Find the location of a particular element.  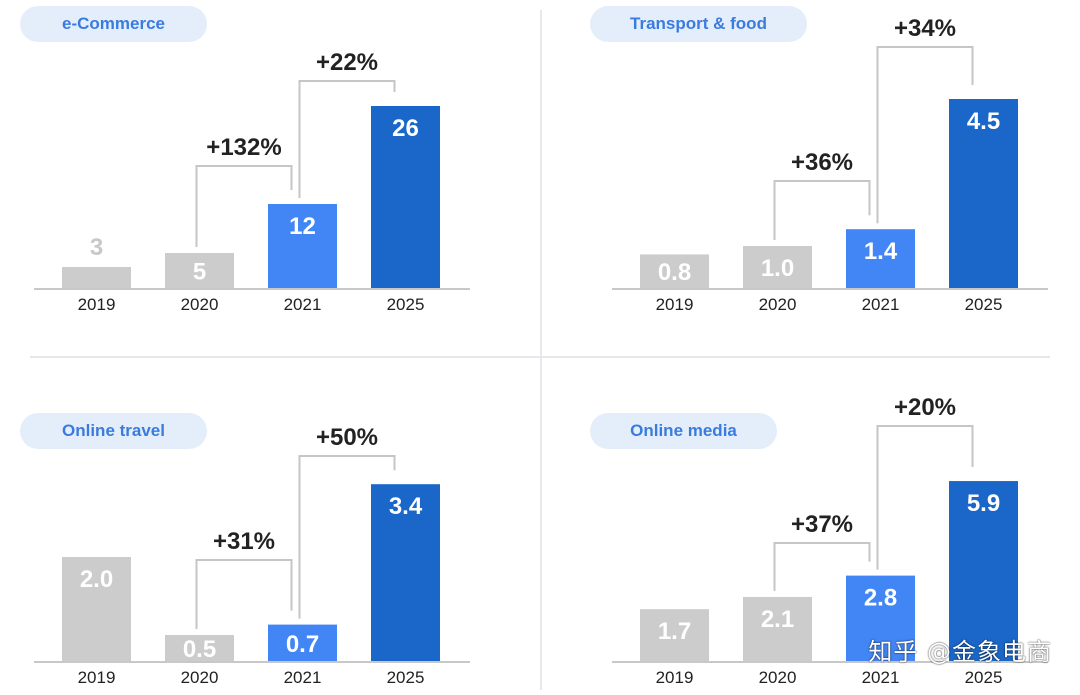

horizontal-divider is located at coordinates (540, 357).